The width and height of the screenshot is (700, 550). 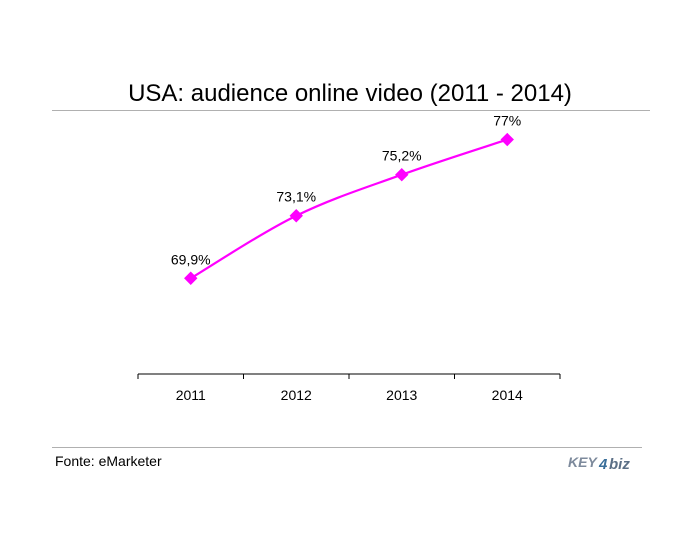 What do you see at coordinates (191, 259) in the screenshot?
I see `data-label: 69,9%` at bounding box center [191, 259].